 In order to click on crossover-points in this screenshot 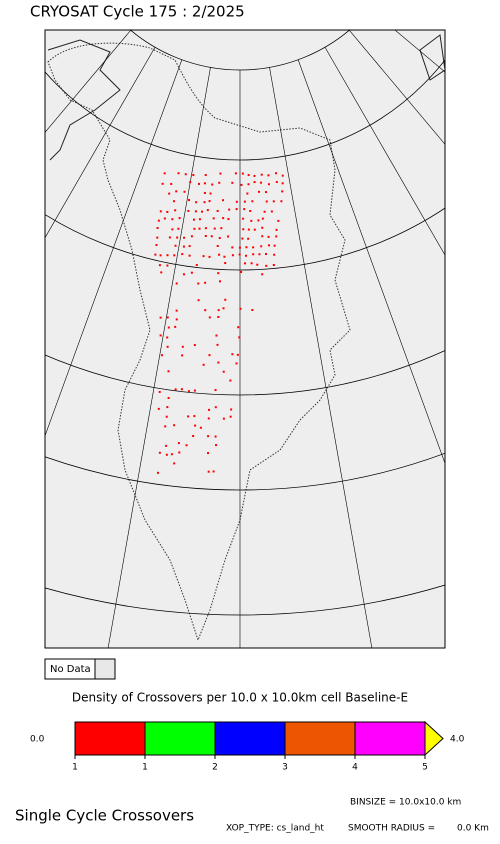, I will do `click(219, 323)`.